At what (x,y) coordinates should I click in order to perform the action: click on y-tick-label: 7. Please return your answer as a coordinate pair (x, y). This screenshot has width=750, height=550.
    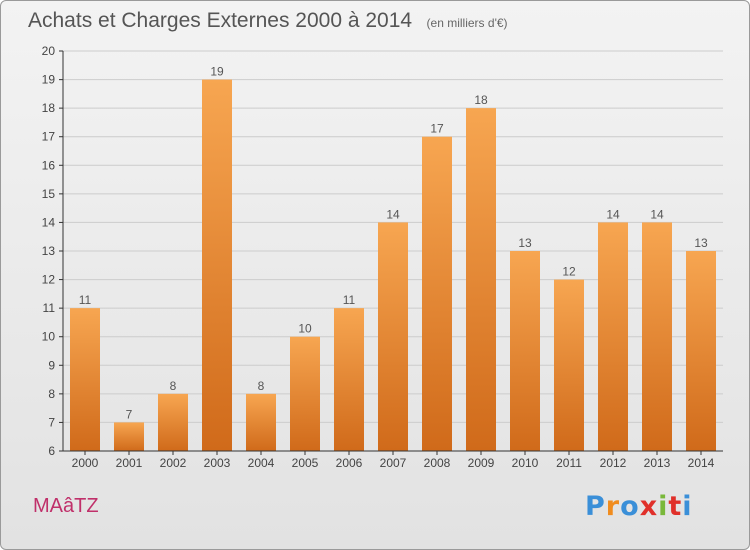
    Looking at the image, I should click on (51, 422).